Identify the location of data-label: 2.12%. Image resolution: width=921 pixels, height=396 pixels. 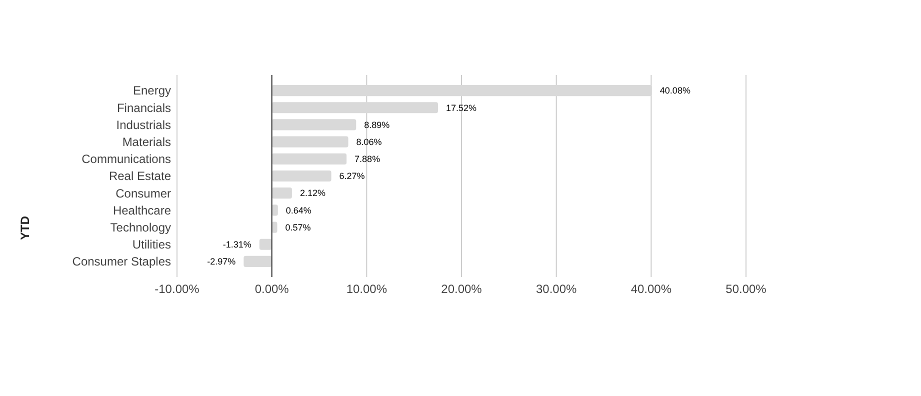
(313, 193).